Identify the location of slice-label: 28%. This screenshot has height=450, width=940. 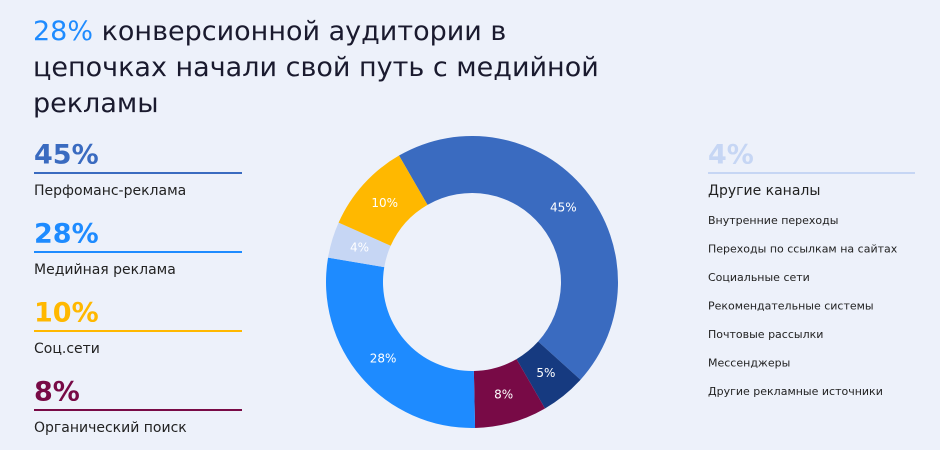
(383, 358).